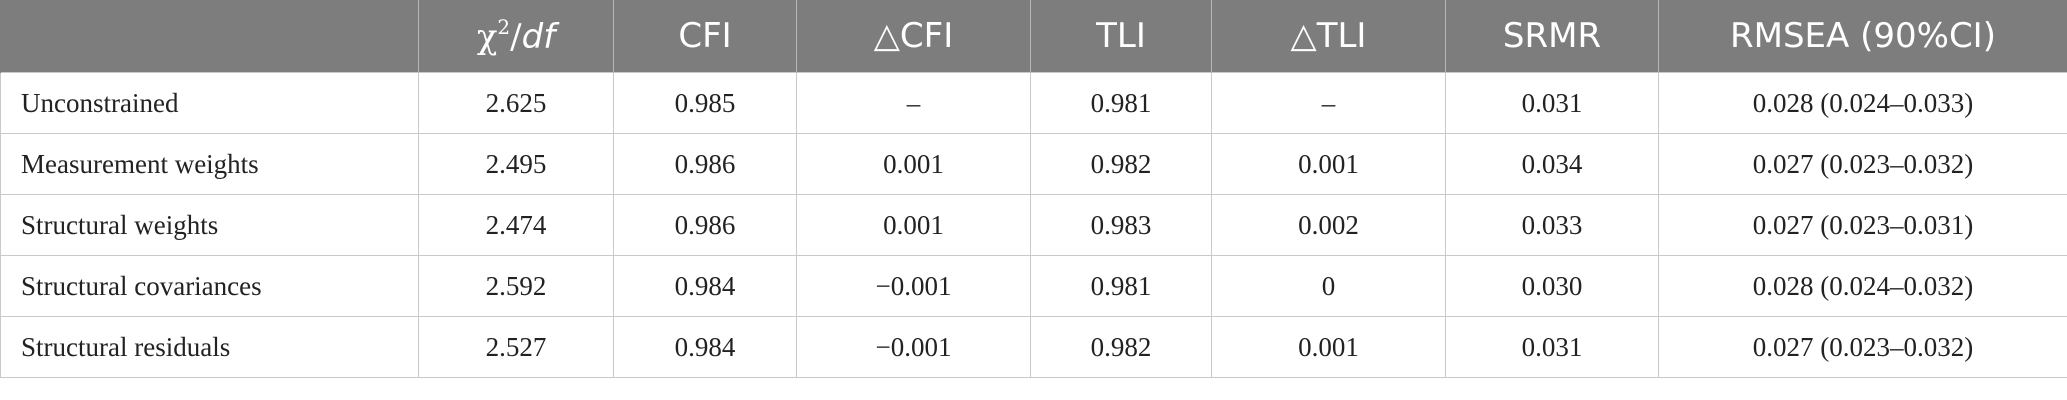  I want to click on cell-delta-tli: 0.002, so click(1328, 225).